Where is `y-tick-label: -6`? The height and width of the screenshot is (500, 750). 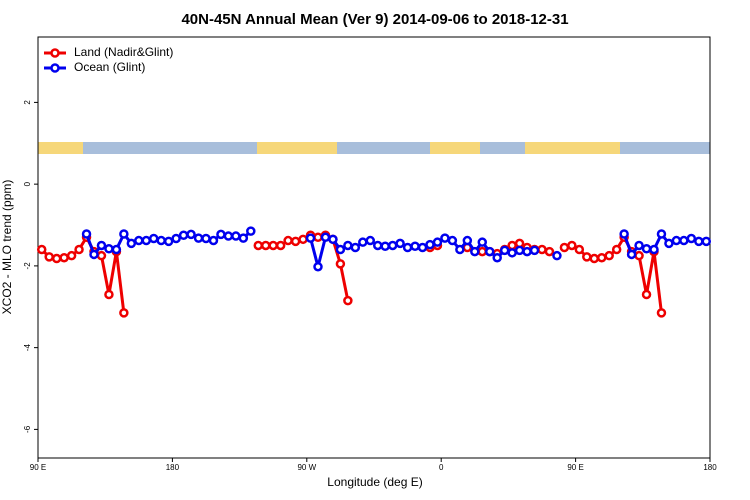 y-tick-label: -6 is located at coordinates (27, 429).